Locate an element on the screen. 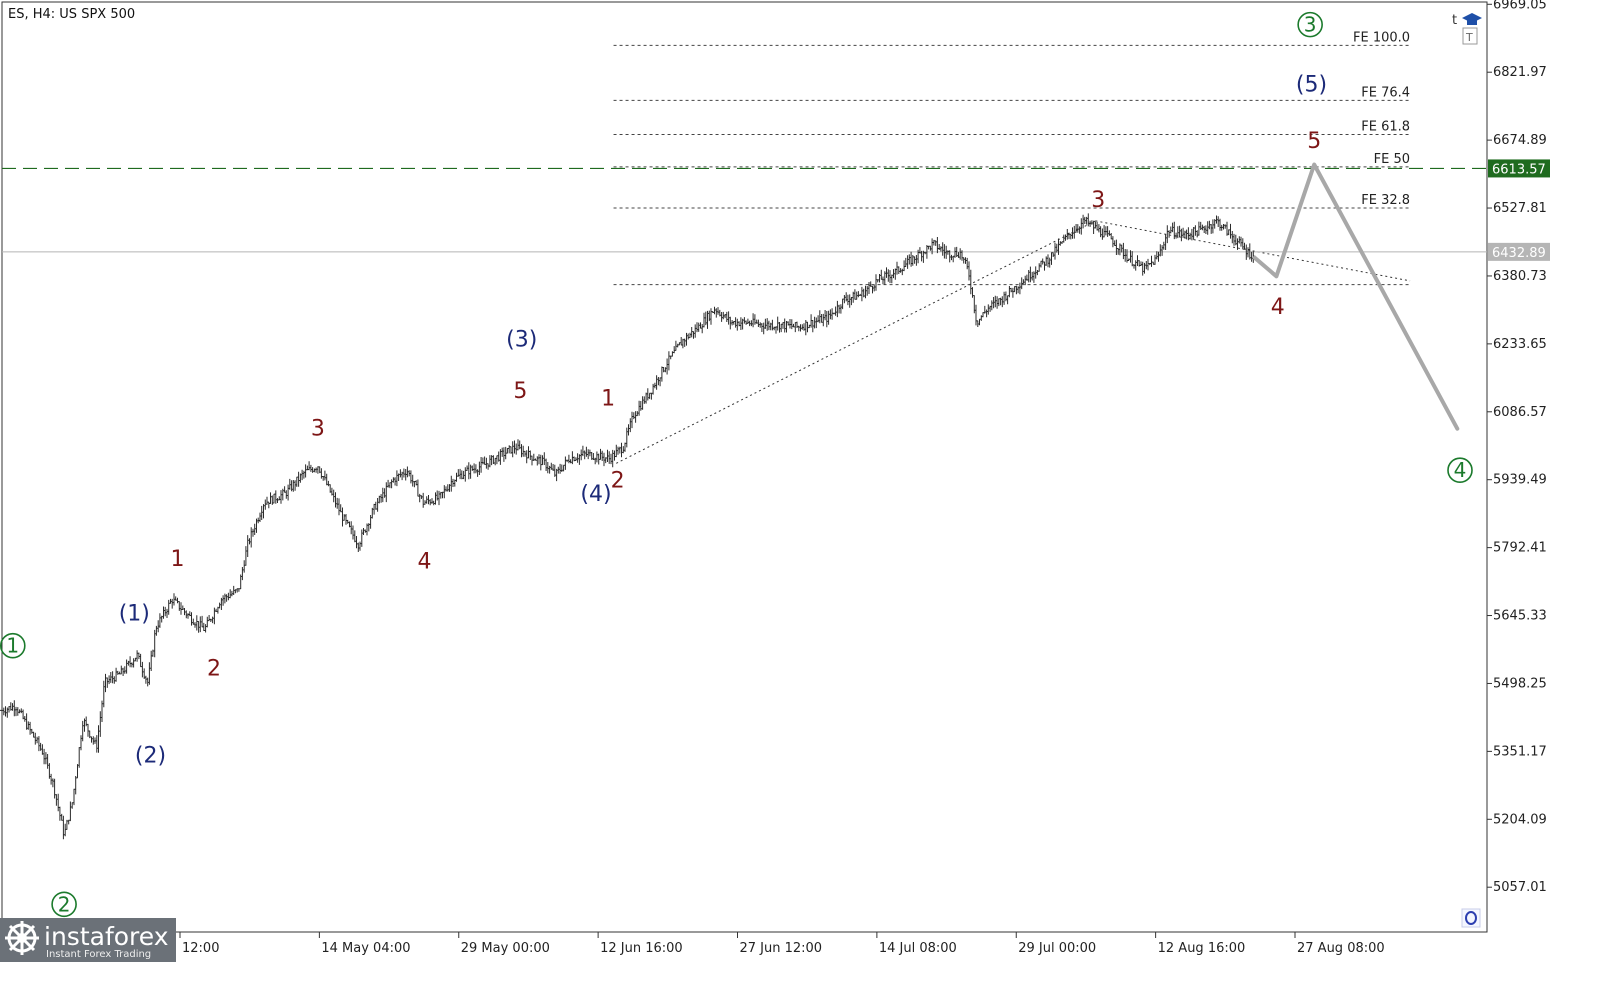 This screenshot has height=982, width=1600. price-lines: 6432.89 6613.57 is located at coordinates (776, 210).